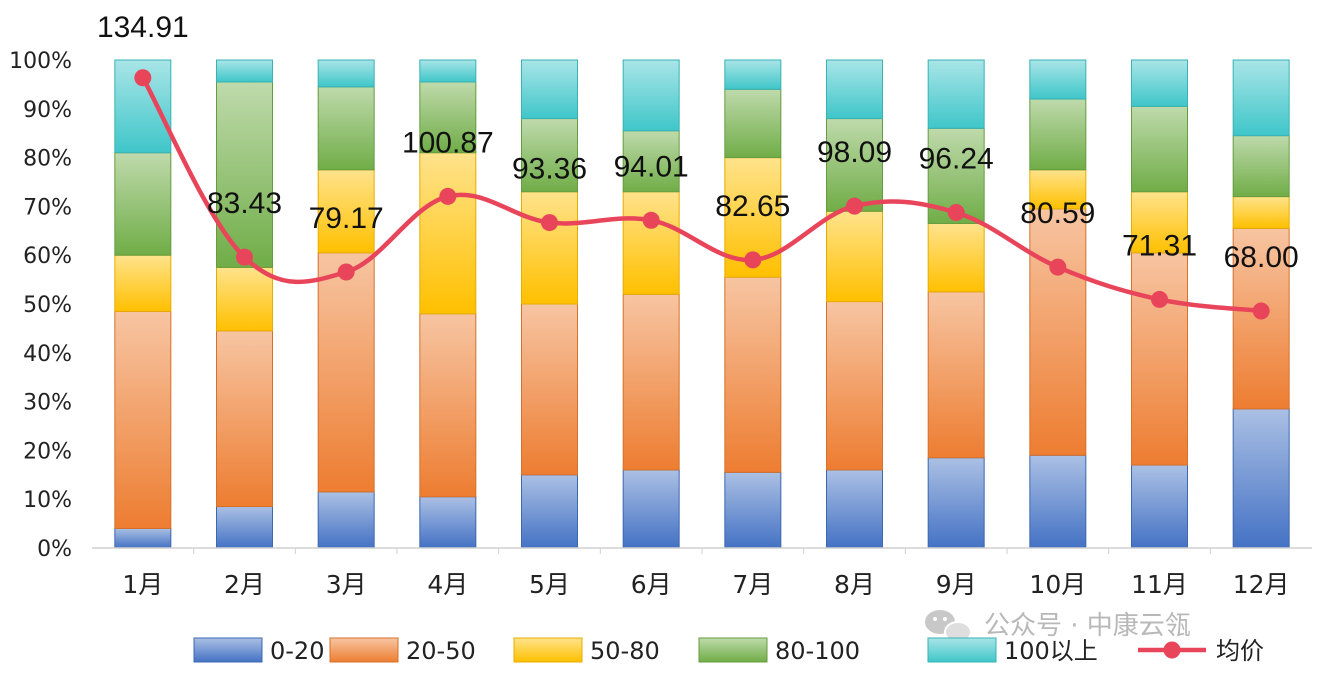  Describe the element at coordinates (47, 451) in the screenshot. I see `y-tick-label: 20%` at that location.